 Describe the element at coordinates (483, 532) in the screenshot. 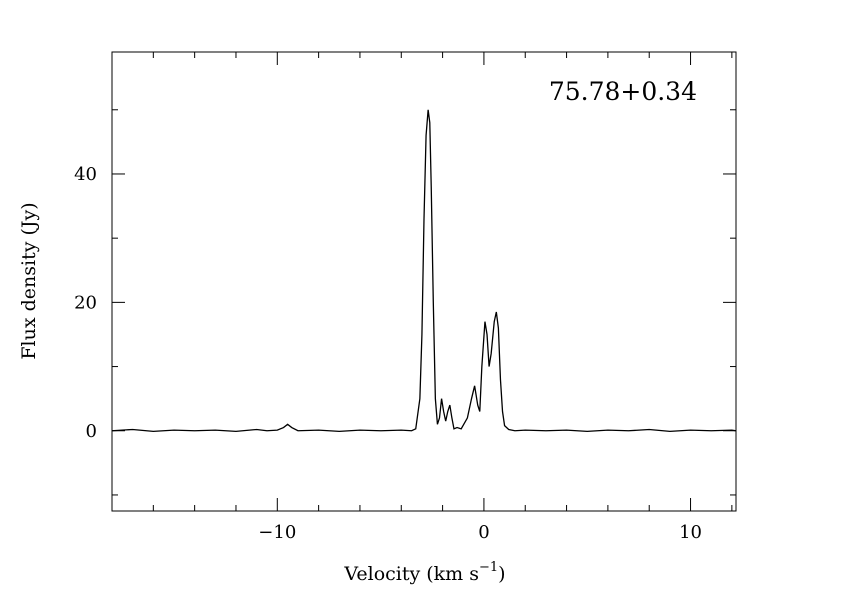

I see `x-tick-label: 0` at that location.